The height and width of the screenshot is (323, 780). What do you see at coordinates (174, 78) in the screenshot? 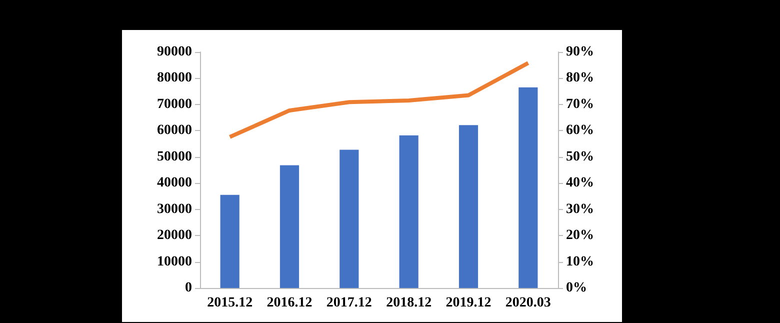
I see `y-tick-label: 80000` at bounding box center [174, 78].